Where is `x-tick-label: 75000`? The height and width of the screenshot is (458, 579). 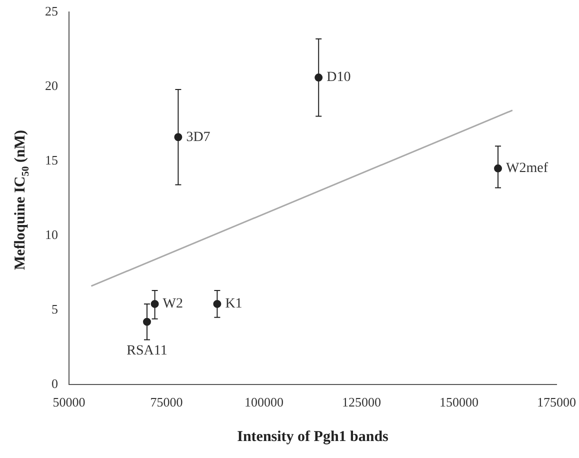
x-tick-label: 75000 is located at coordinates (166, 402).